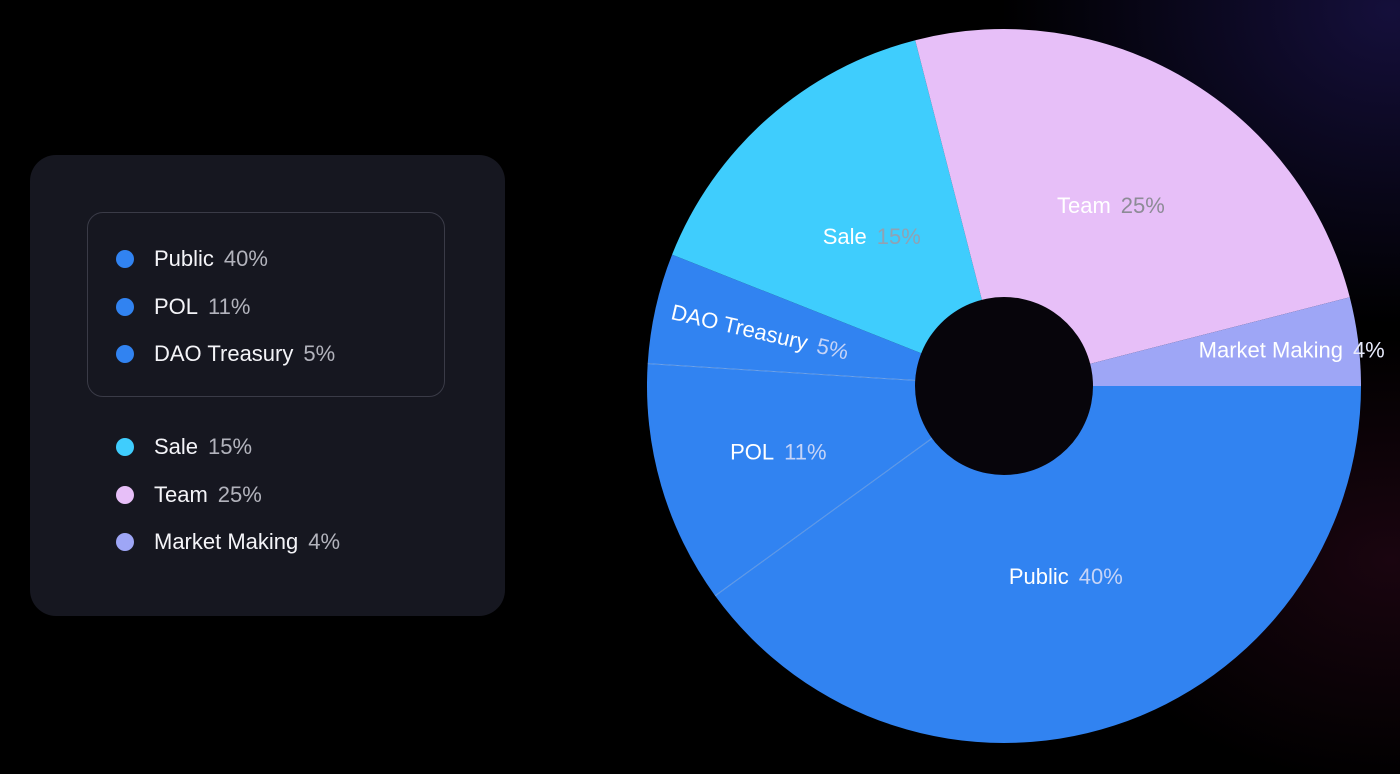 The image size is (1400, 774). What do you see at coordinates (825, 320) in the screenshot?
I see `slice-dao-treasury` at bounding box center [825, 320].